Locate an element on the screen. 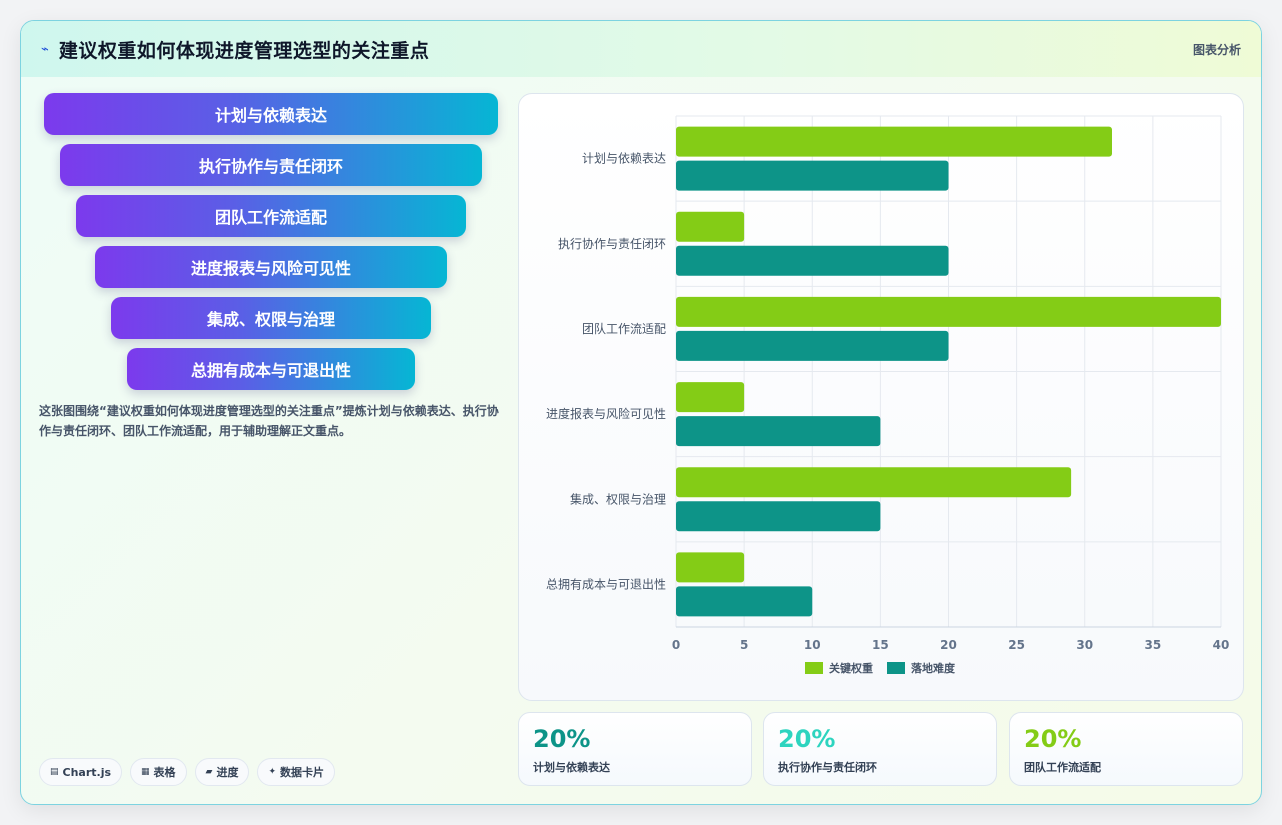  x-tick-label: 20 is located at coordinates (948, 645).